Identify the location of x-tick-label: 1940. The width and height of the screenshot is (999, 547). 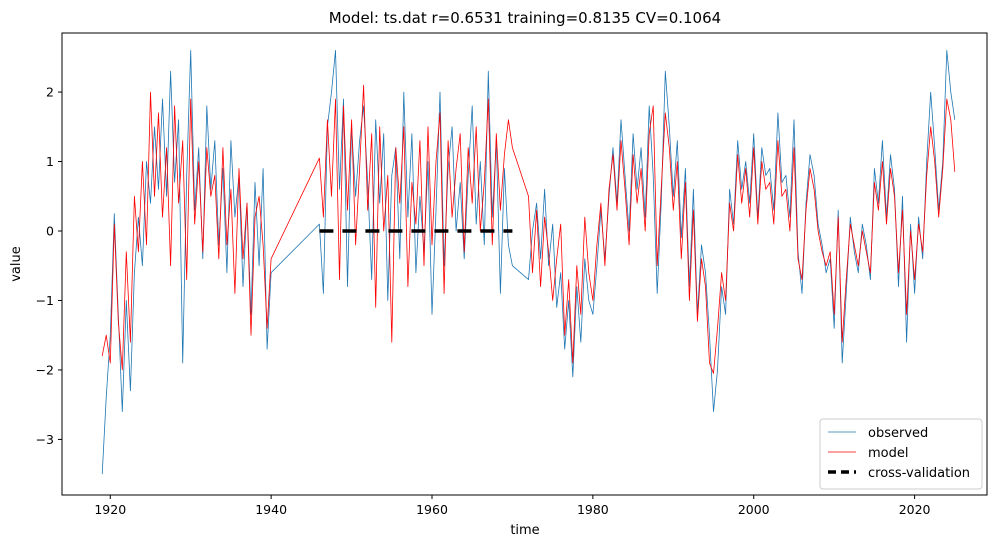
(271, 509).